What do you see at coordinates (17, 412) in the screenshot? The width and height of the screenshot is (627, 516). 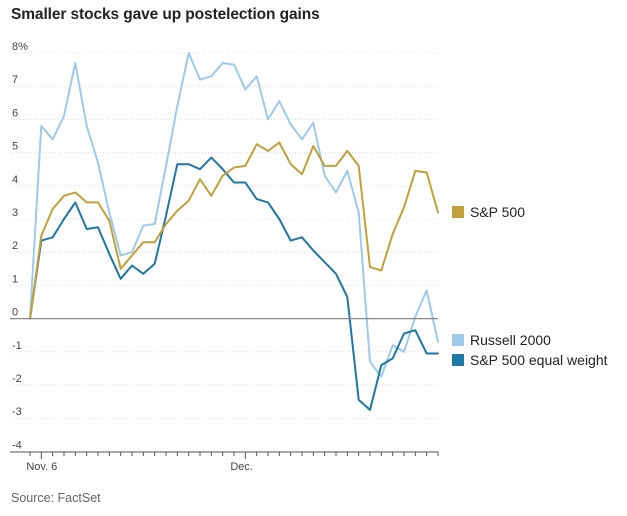 I see `y-tick-label: -3` at bounding box center [17, 412].